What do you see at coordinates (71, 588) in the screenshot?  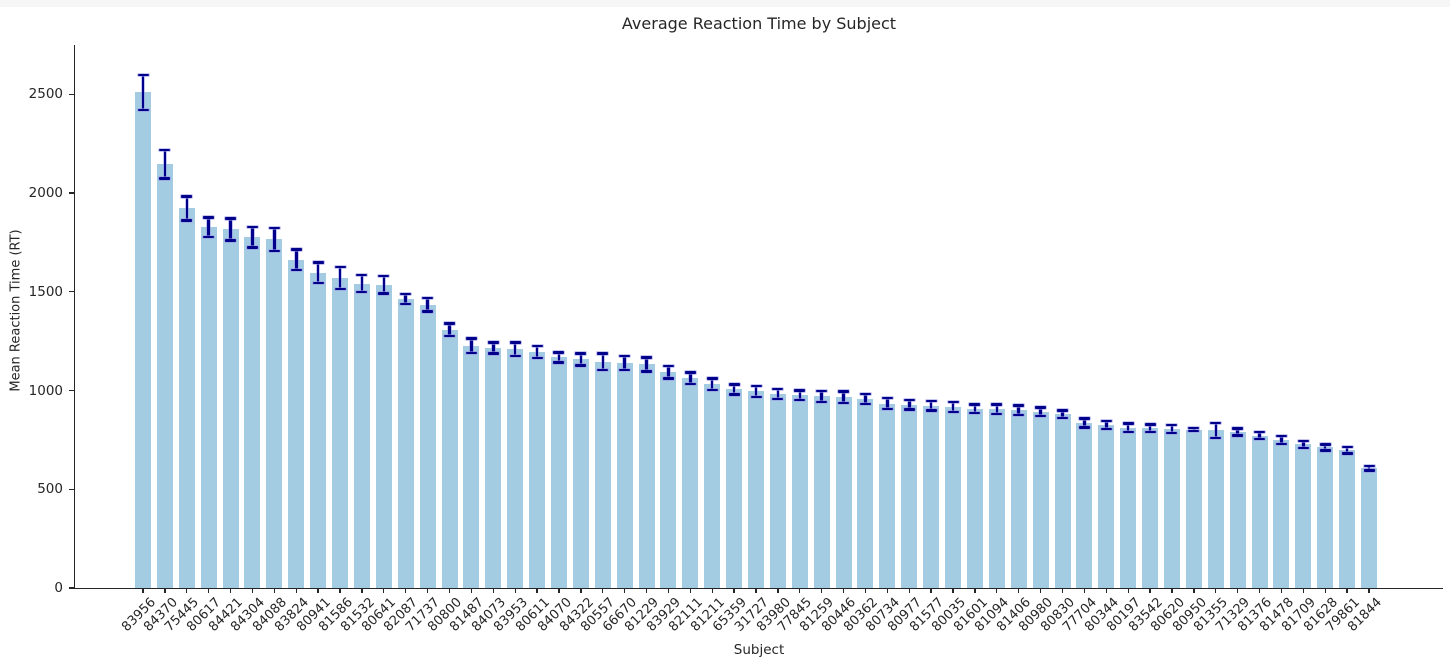 I see `y-tick-mark` at bounding box center [71, 588].